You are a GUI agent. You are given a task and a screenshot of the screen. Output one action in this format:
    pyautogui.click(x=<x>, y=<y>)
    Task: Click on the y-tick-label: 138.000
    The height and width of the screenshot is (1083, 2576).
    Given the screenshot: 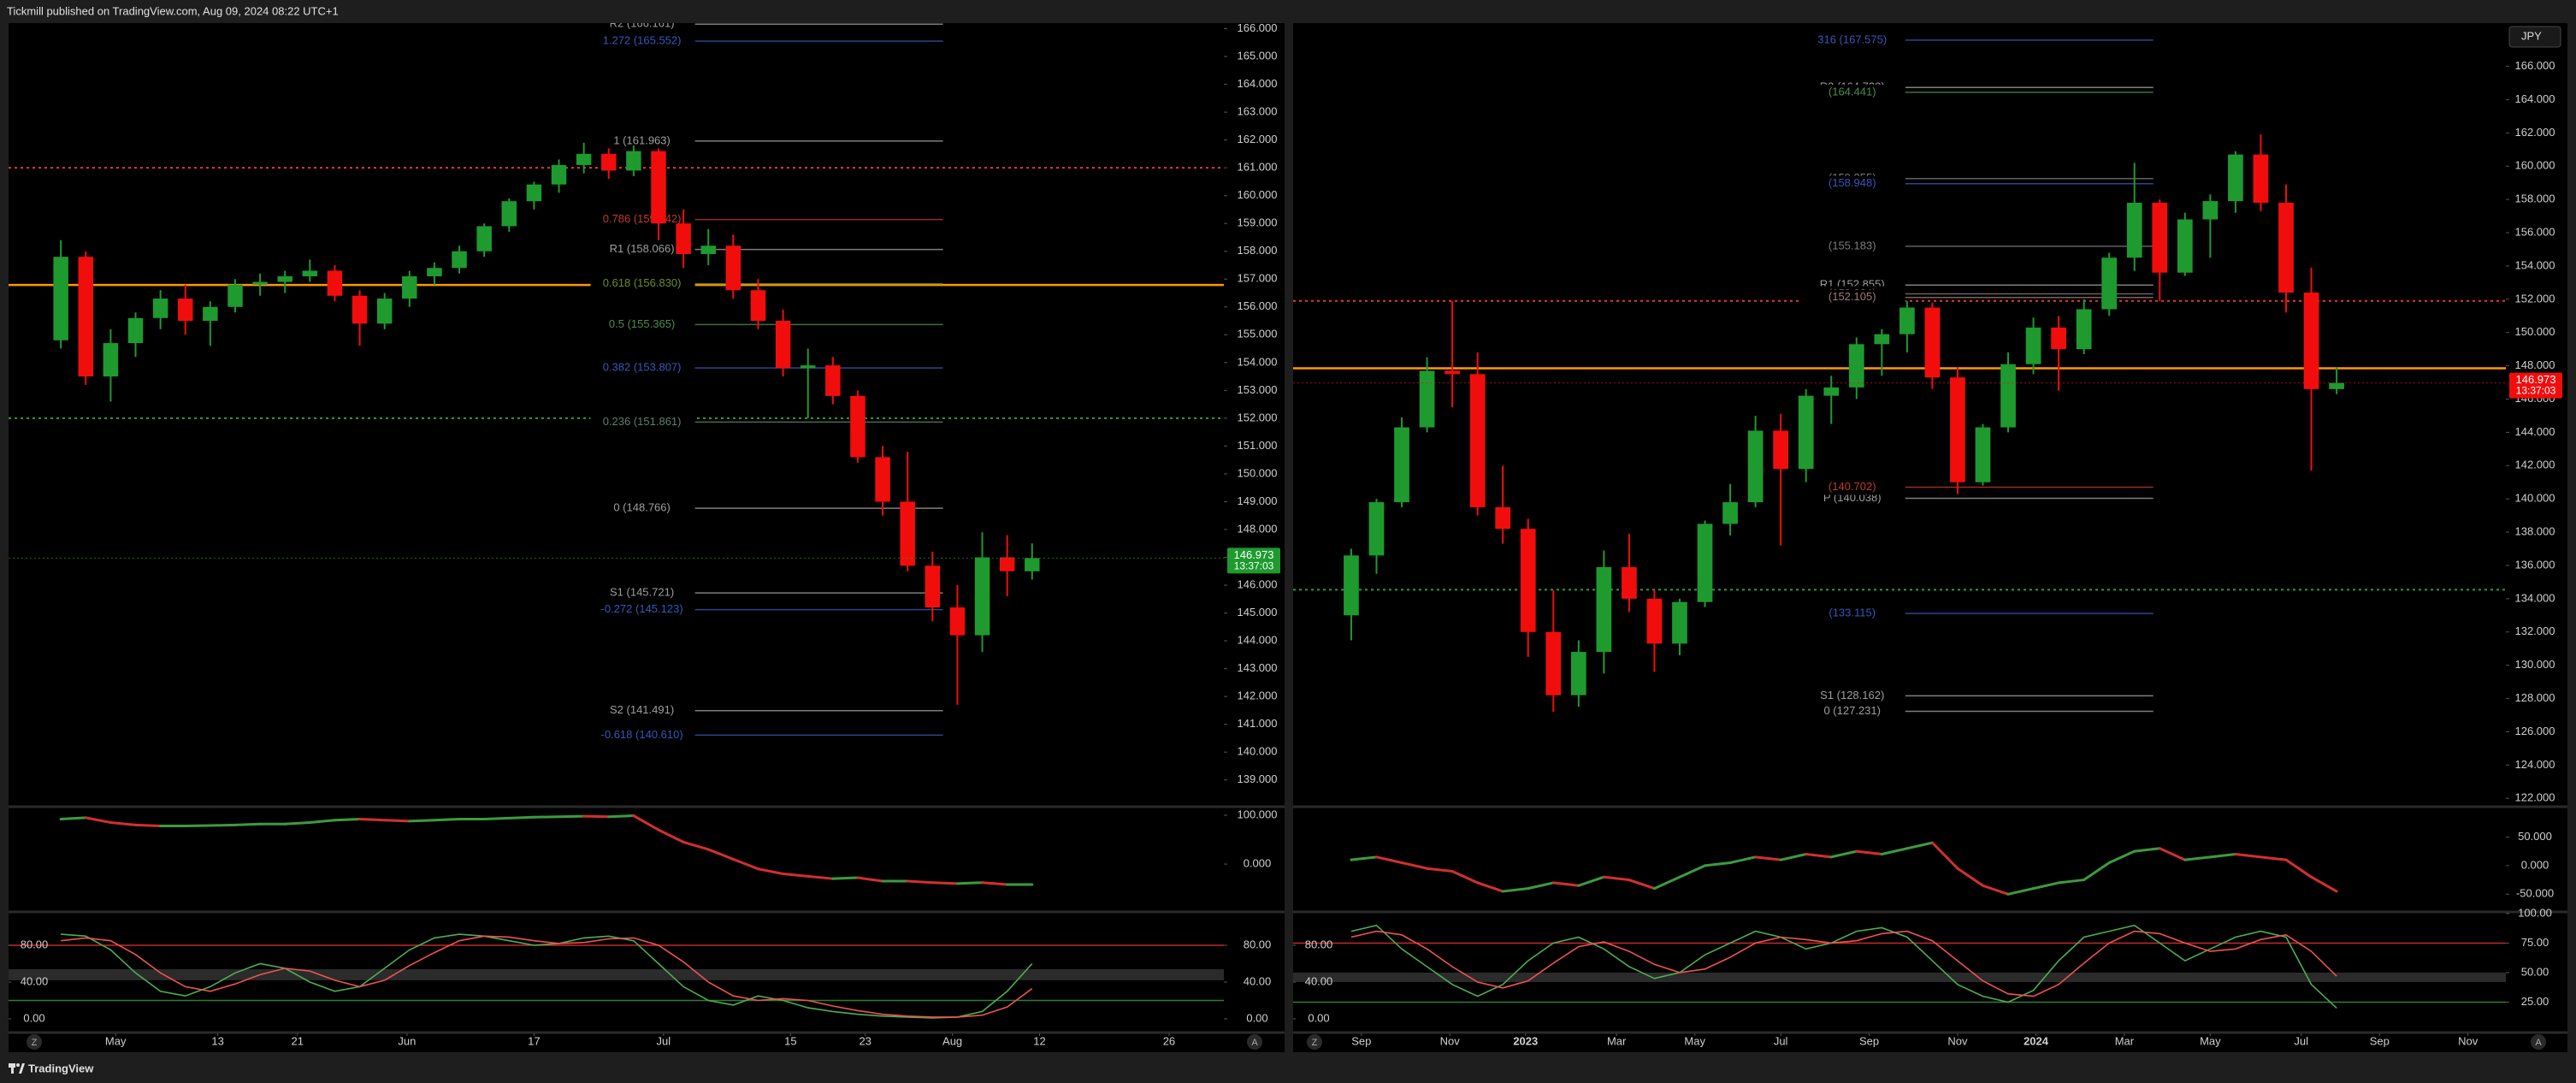 What is the action you would take?
    pyautogui.click(x=2535, y=531)
    